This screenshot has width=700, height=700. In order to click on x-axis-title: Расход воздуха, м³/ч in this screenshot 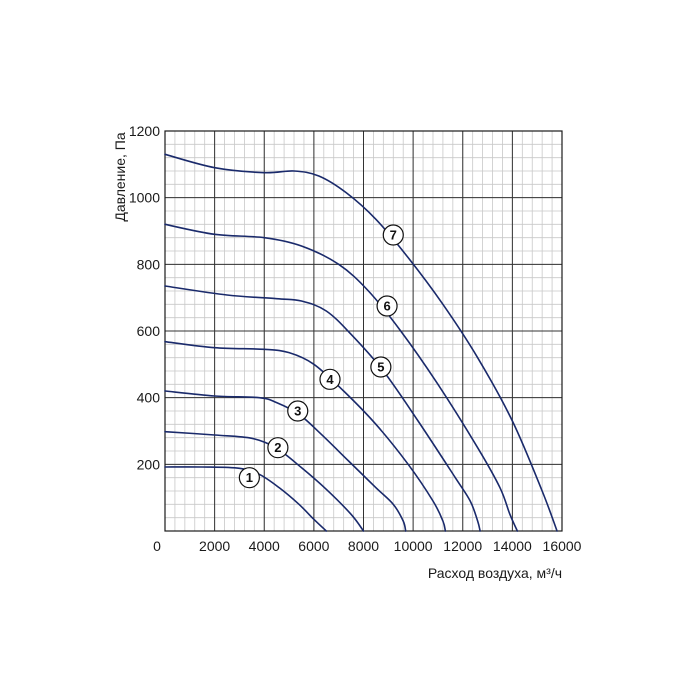, I will do `click(495, 573)`.